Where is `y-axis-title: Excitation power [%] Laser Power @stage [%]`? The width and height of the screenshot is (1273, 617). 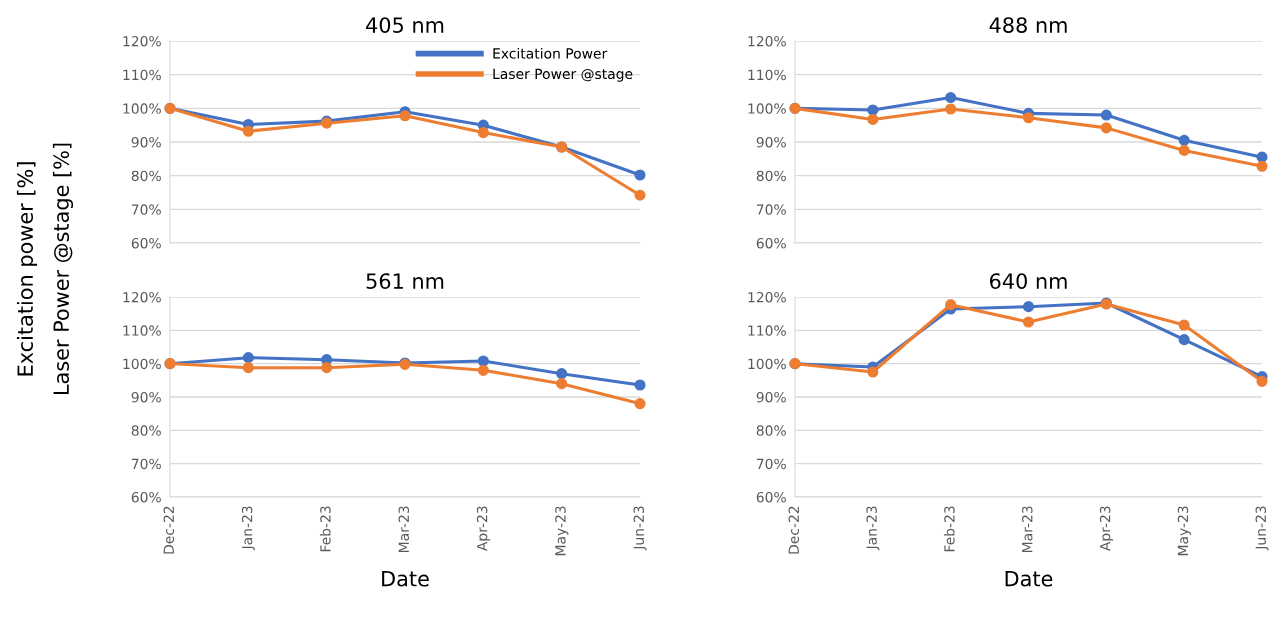 y-axis-title: Excitation power [%] Laser Power @stage [%] is located at coordinates (45, 269).